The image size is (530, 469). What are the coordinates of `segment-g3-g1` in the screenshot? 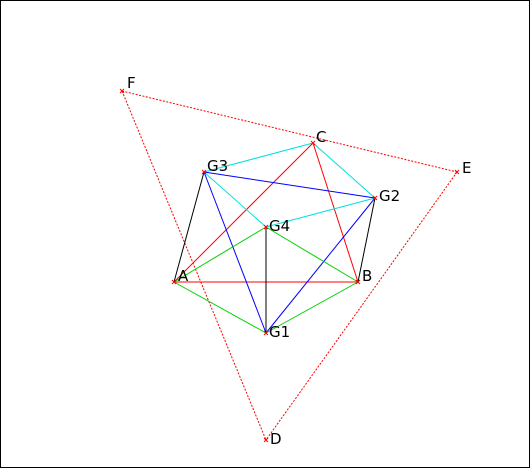 It's located at (235, 252).